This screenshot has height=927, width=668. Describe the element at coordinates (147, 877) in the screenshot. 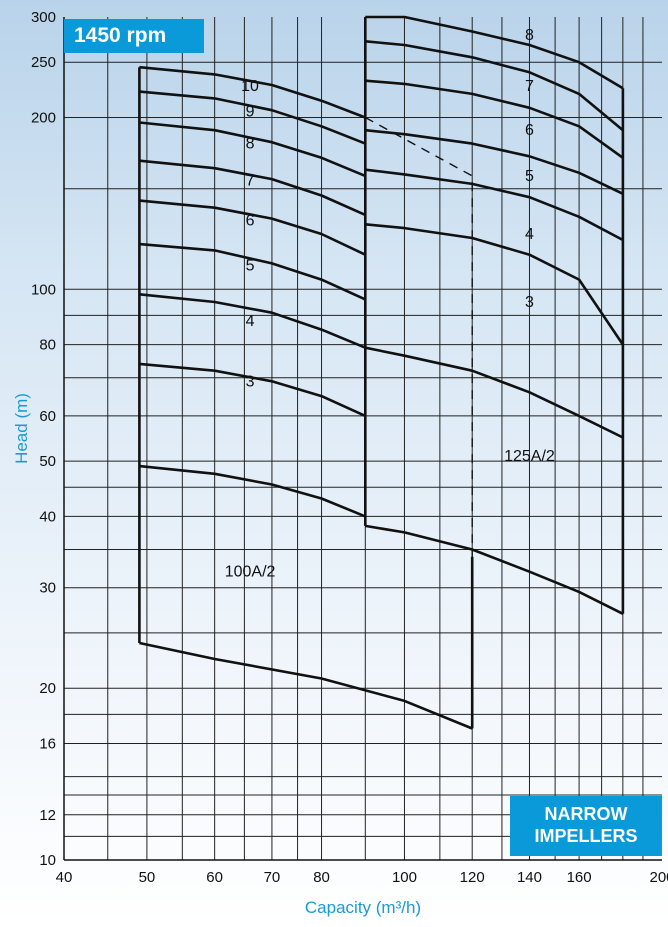

I see `x-tick-label: 50` at that location.